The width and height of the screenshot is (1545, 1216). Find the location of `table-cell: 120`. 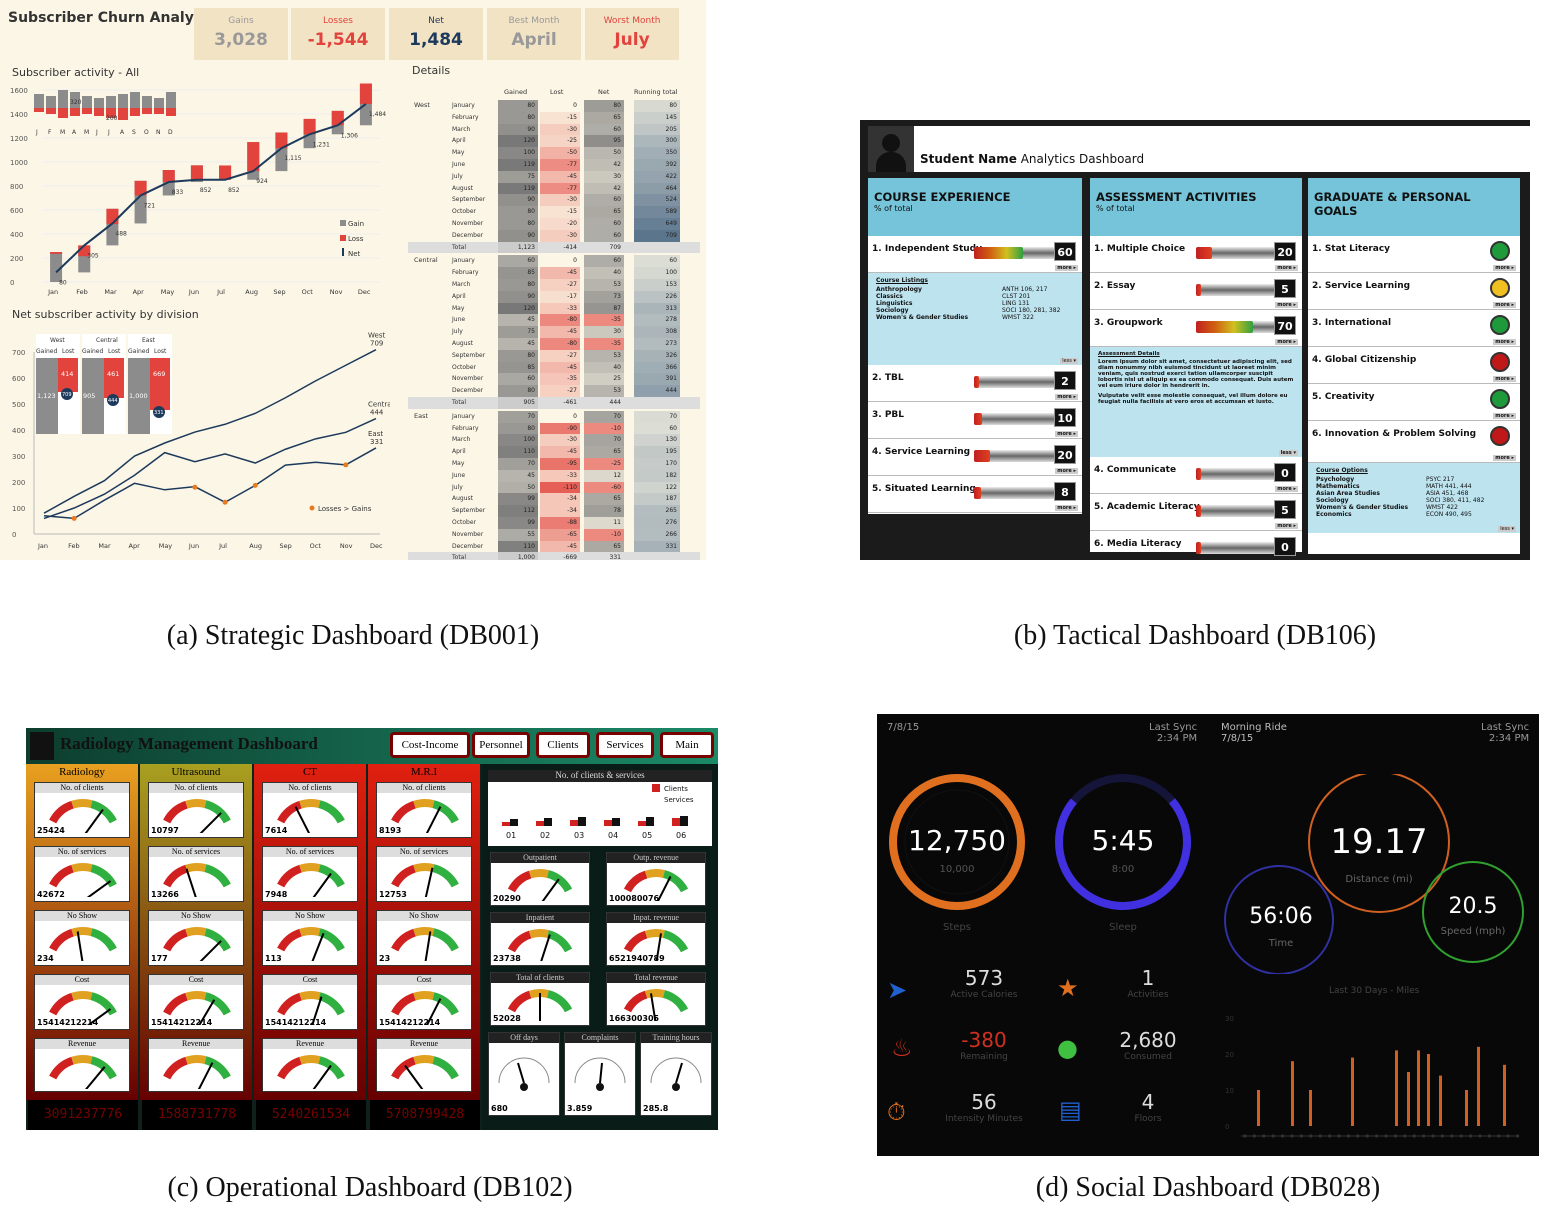

table-cell: 120 is located at coordinates (518, 141).